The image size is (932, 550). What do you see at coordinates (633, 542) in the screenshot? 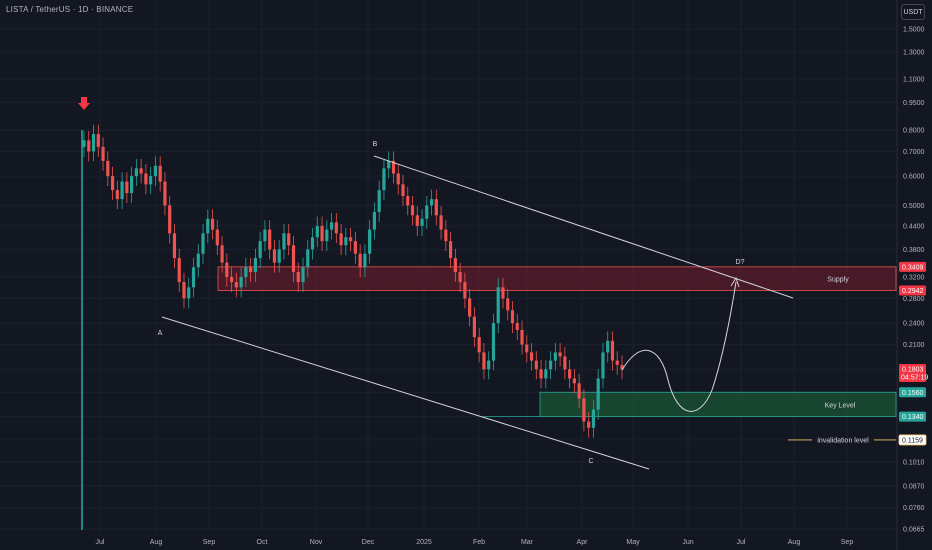
I see `x-tick-label: May` at bounding box center [633, 542].